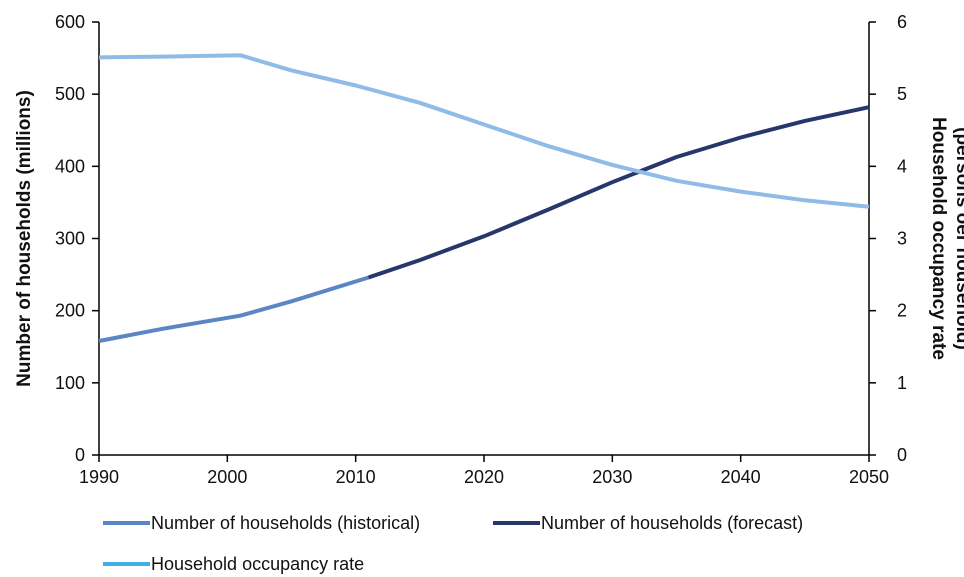 This screenshot has height=577, width=964. I want to click on y-tick-label: 0, so click(80, 455).